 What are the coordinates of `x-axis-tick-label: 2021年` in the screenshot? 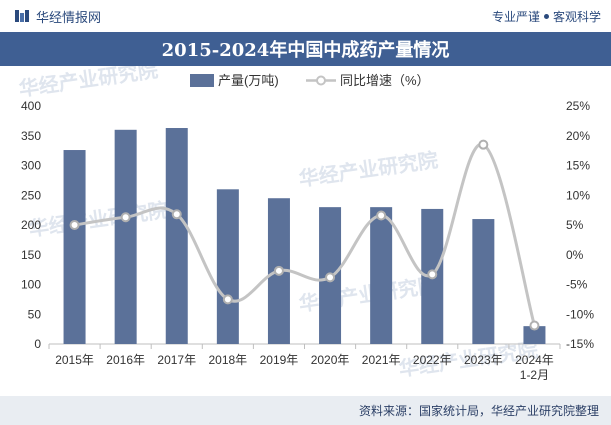 It's located at (381, 360).